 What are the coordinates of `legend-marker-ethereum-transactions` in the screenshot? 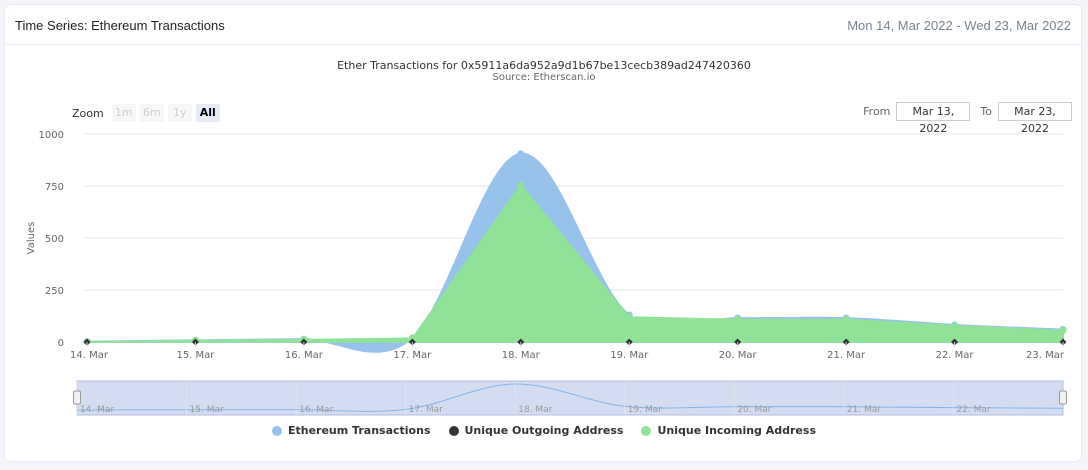 It's located at (276, 430).